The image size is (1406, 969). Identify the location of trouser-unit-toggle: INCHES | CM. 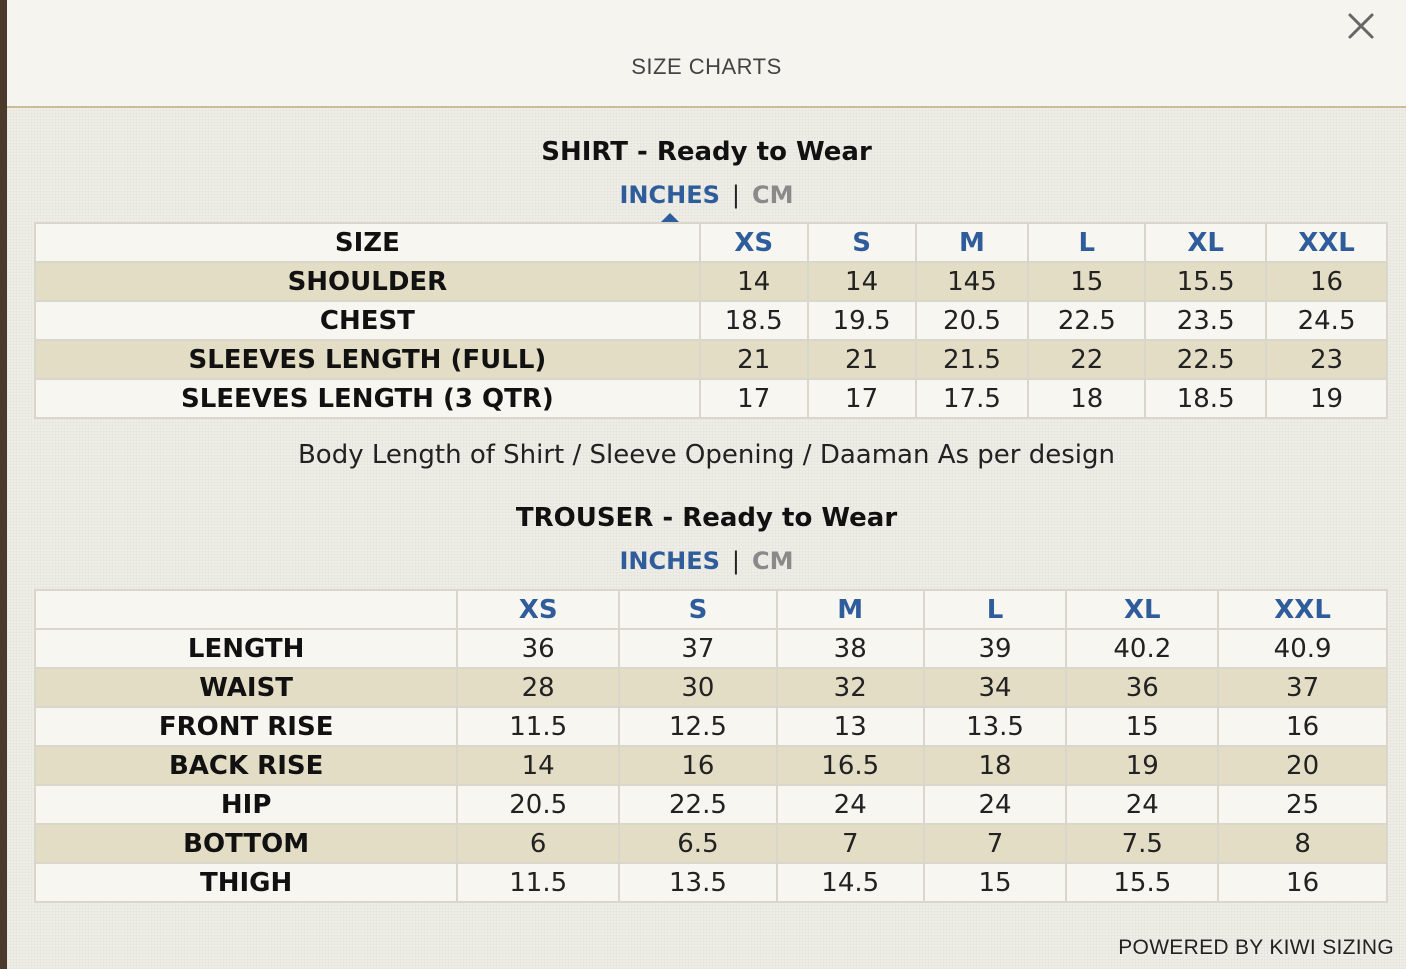
(706, 561).